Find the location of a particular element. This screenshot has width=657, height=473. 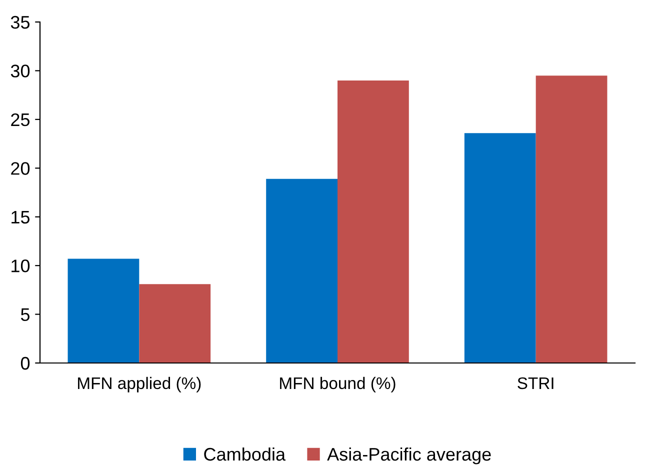

x-tick-label: MFN applied (%) is located at coordinates (139, 384).